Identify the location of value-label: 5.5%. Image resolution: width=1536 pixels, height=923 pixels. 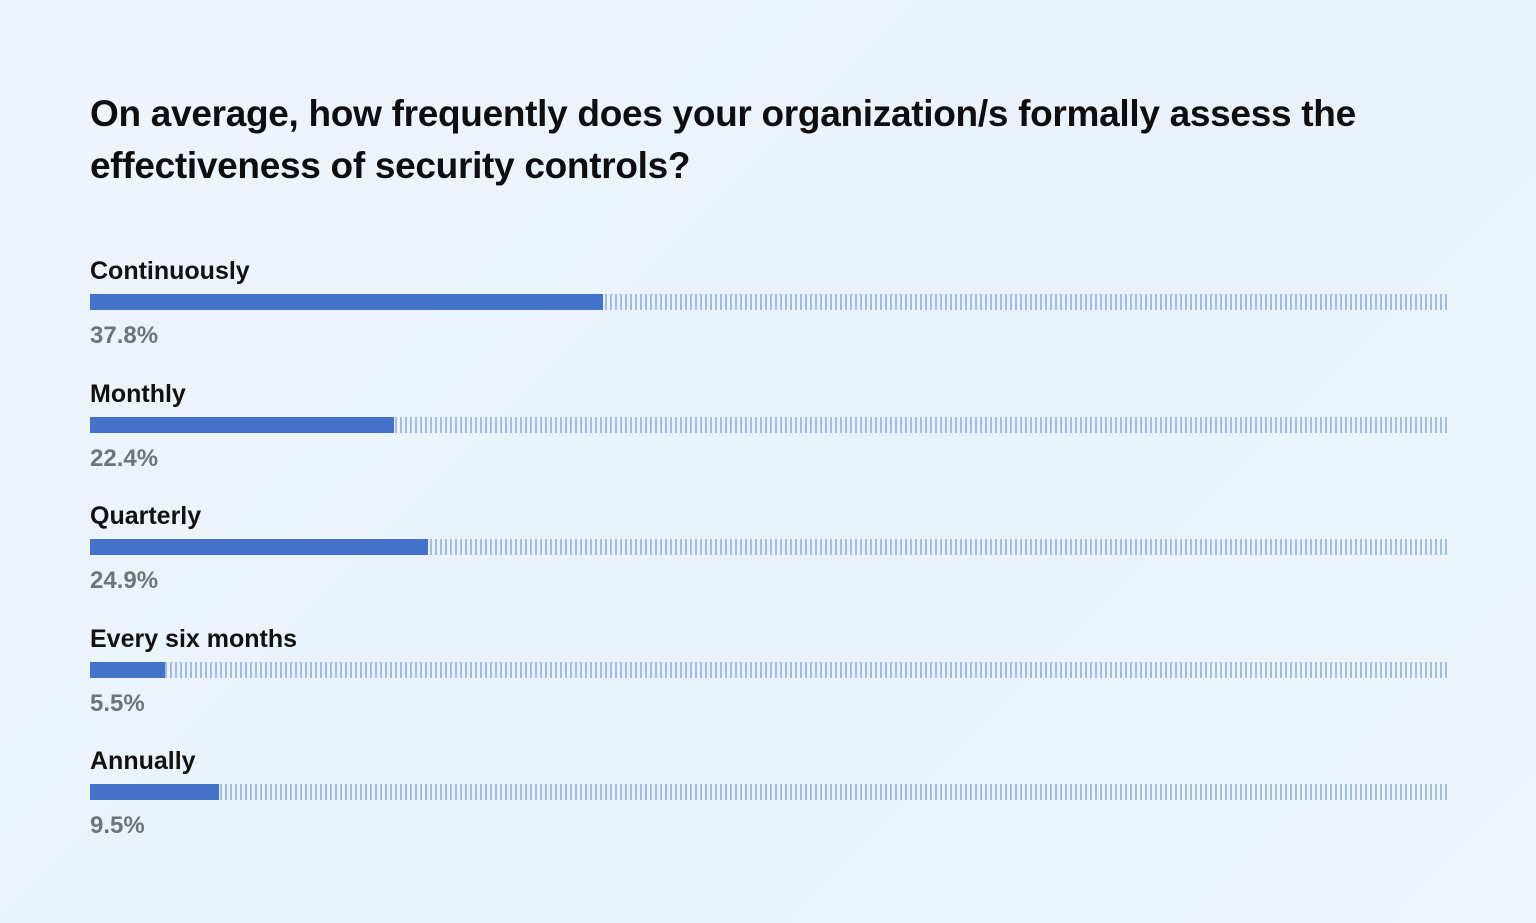
(117, 703).